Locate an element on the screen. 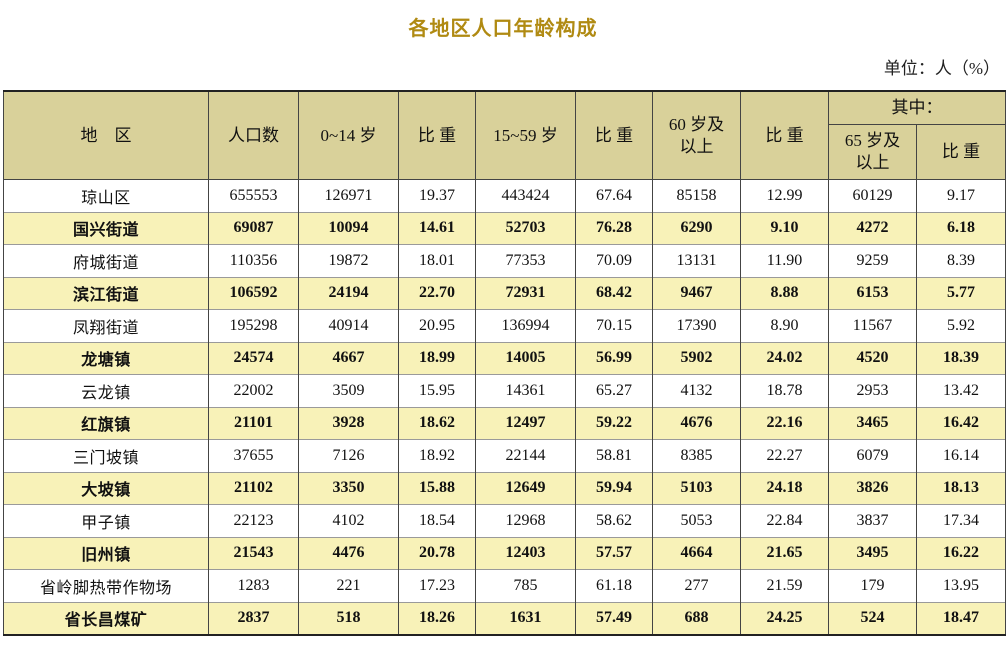 This screenshot has height=649, width=1006. cell-population: 1283 is located at coordinates (253, 585).